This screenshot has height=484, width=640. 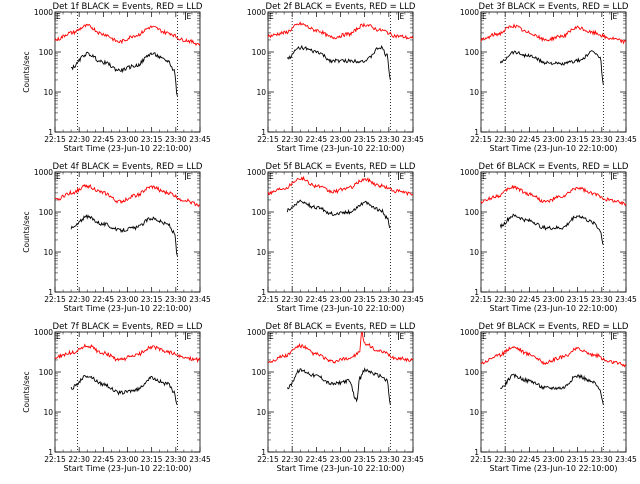 I want to click on chart-title: Det 4f BLACK = Events, RED = LLD, so click(x=128, y=167).